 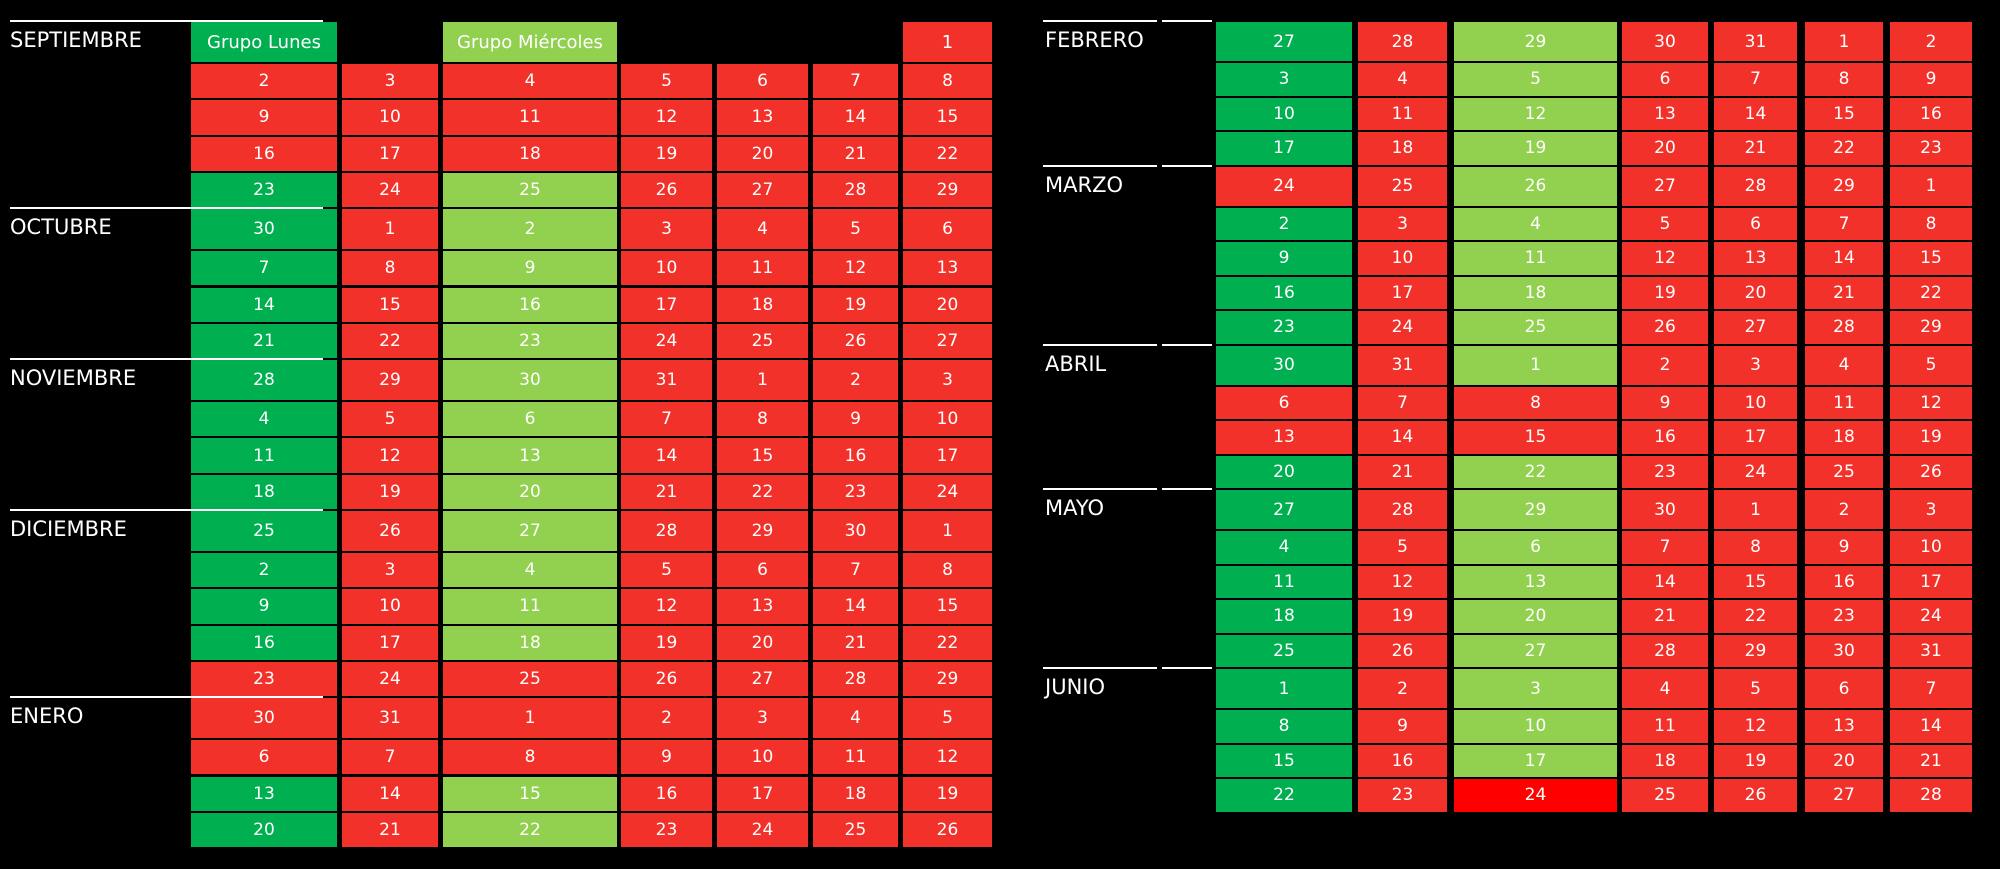 What do you see at coordinates (47, 716) in the screenshot?
I see `month-label: ENERO` at bounding box center [47, 716].